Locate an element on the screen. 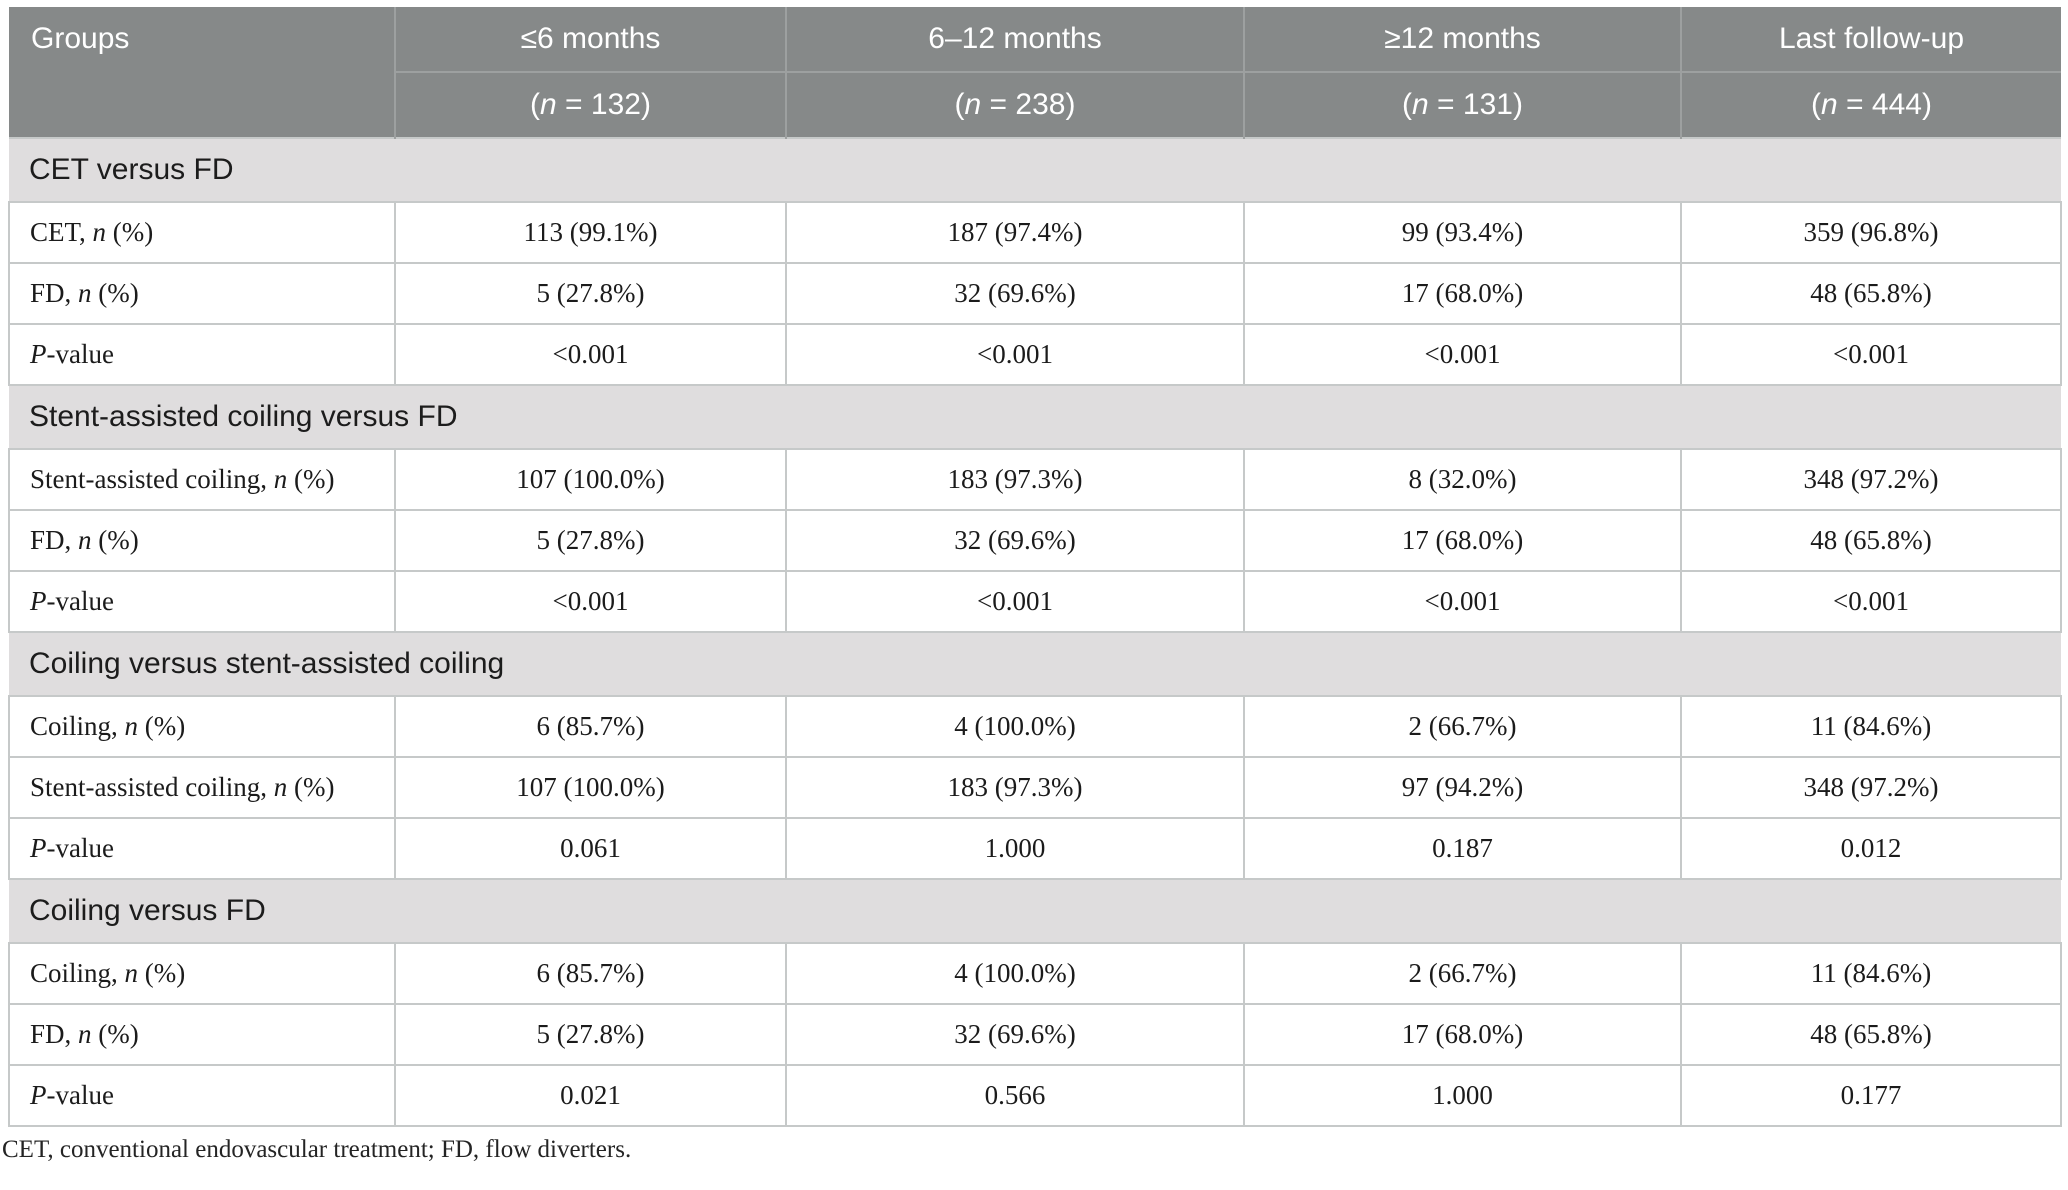 The width and height of the screenshot is (2068, 1190). value-cell: 187 (97.4%) is located at coordinates (1015, 232).